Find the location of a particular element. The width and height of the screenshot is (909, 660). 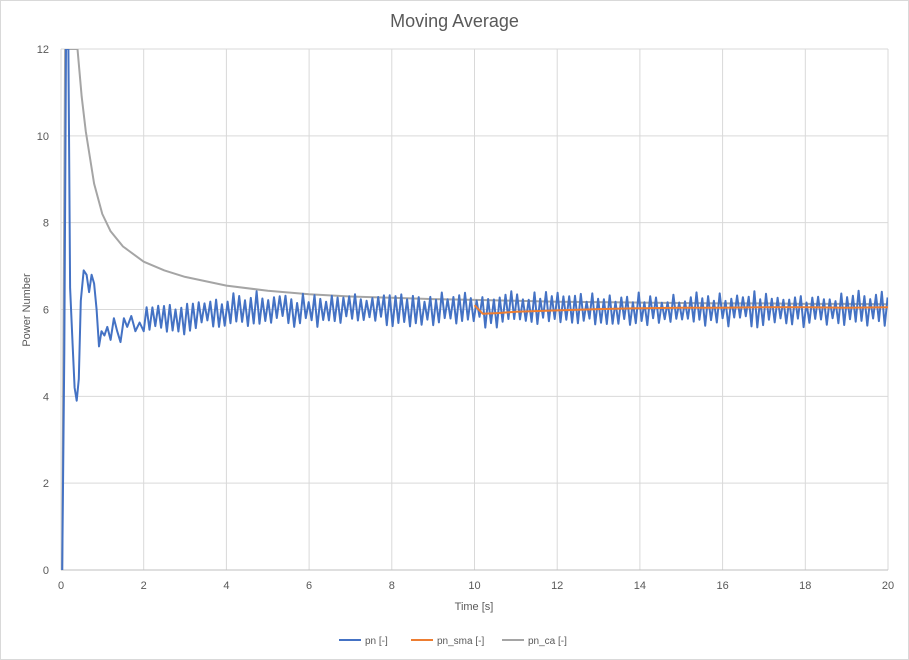

y-axis-label: Power Number is located at coordinates (27, 310).